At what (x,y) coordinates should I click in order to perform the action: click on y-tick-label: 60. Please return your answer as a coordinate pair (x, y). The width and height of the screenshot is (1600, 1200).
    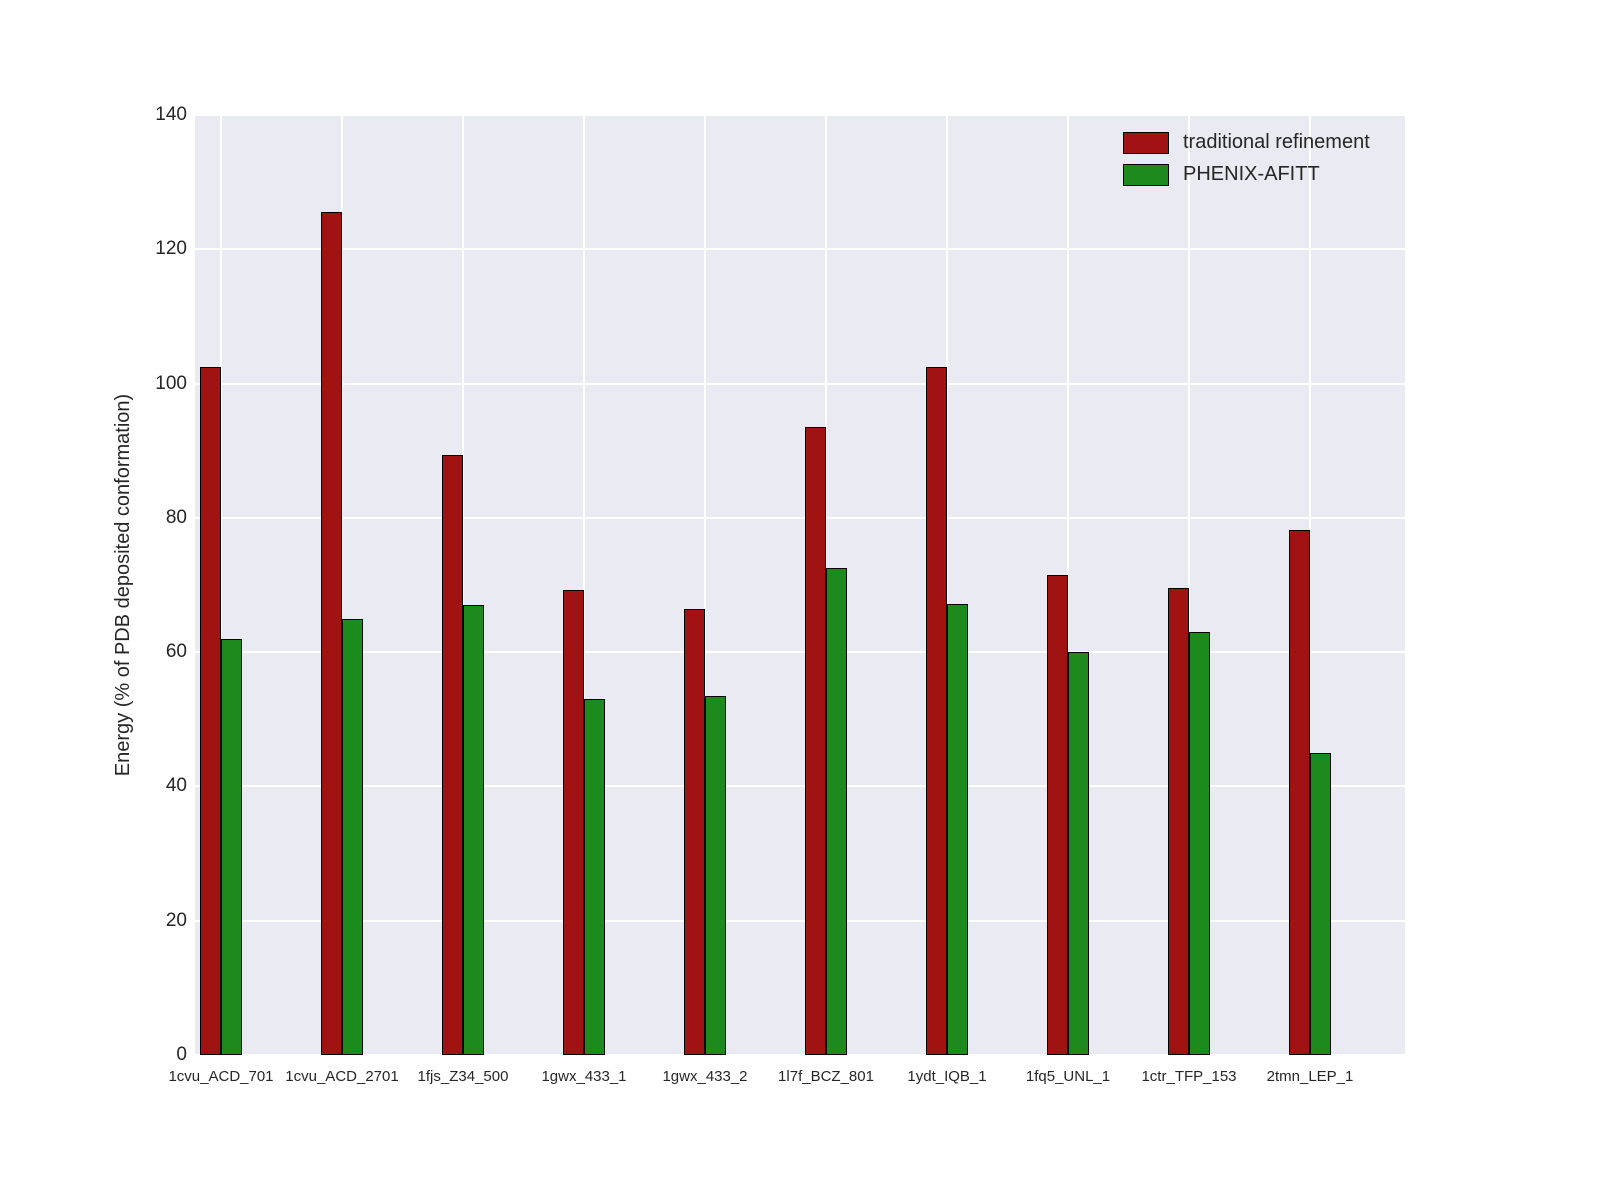
    Looking at the image, I should click on (176, 652).